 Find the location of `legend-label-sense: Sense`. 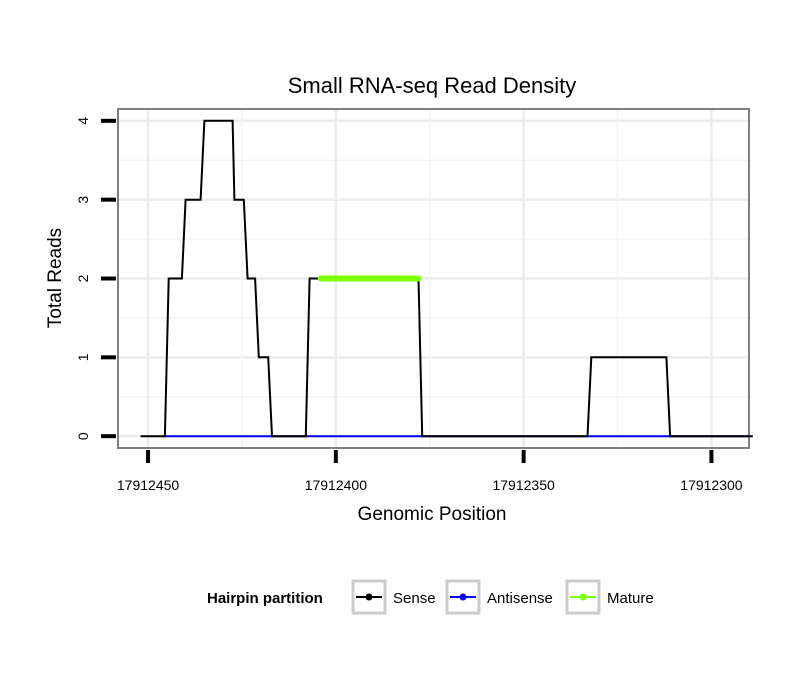

legend-label-sense: Sense is located at coordinates (414, 598).